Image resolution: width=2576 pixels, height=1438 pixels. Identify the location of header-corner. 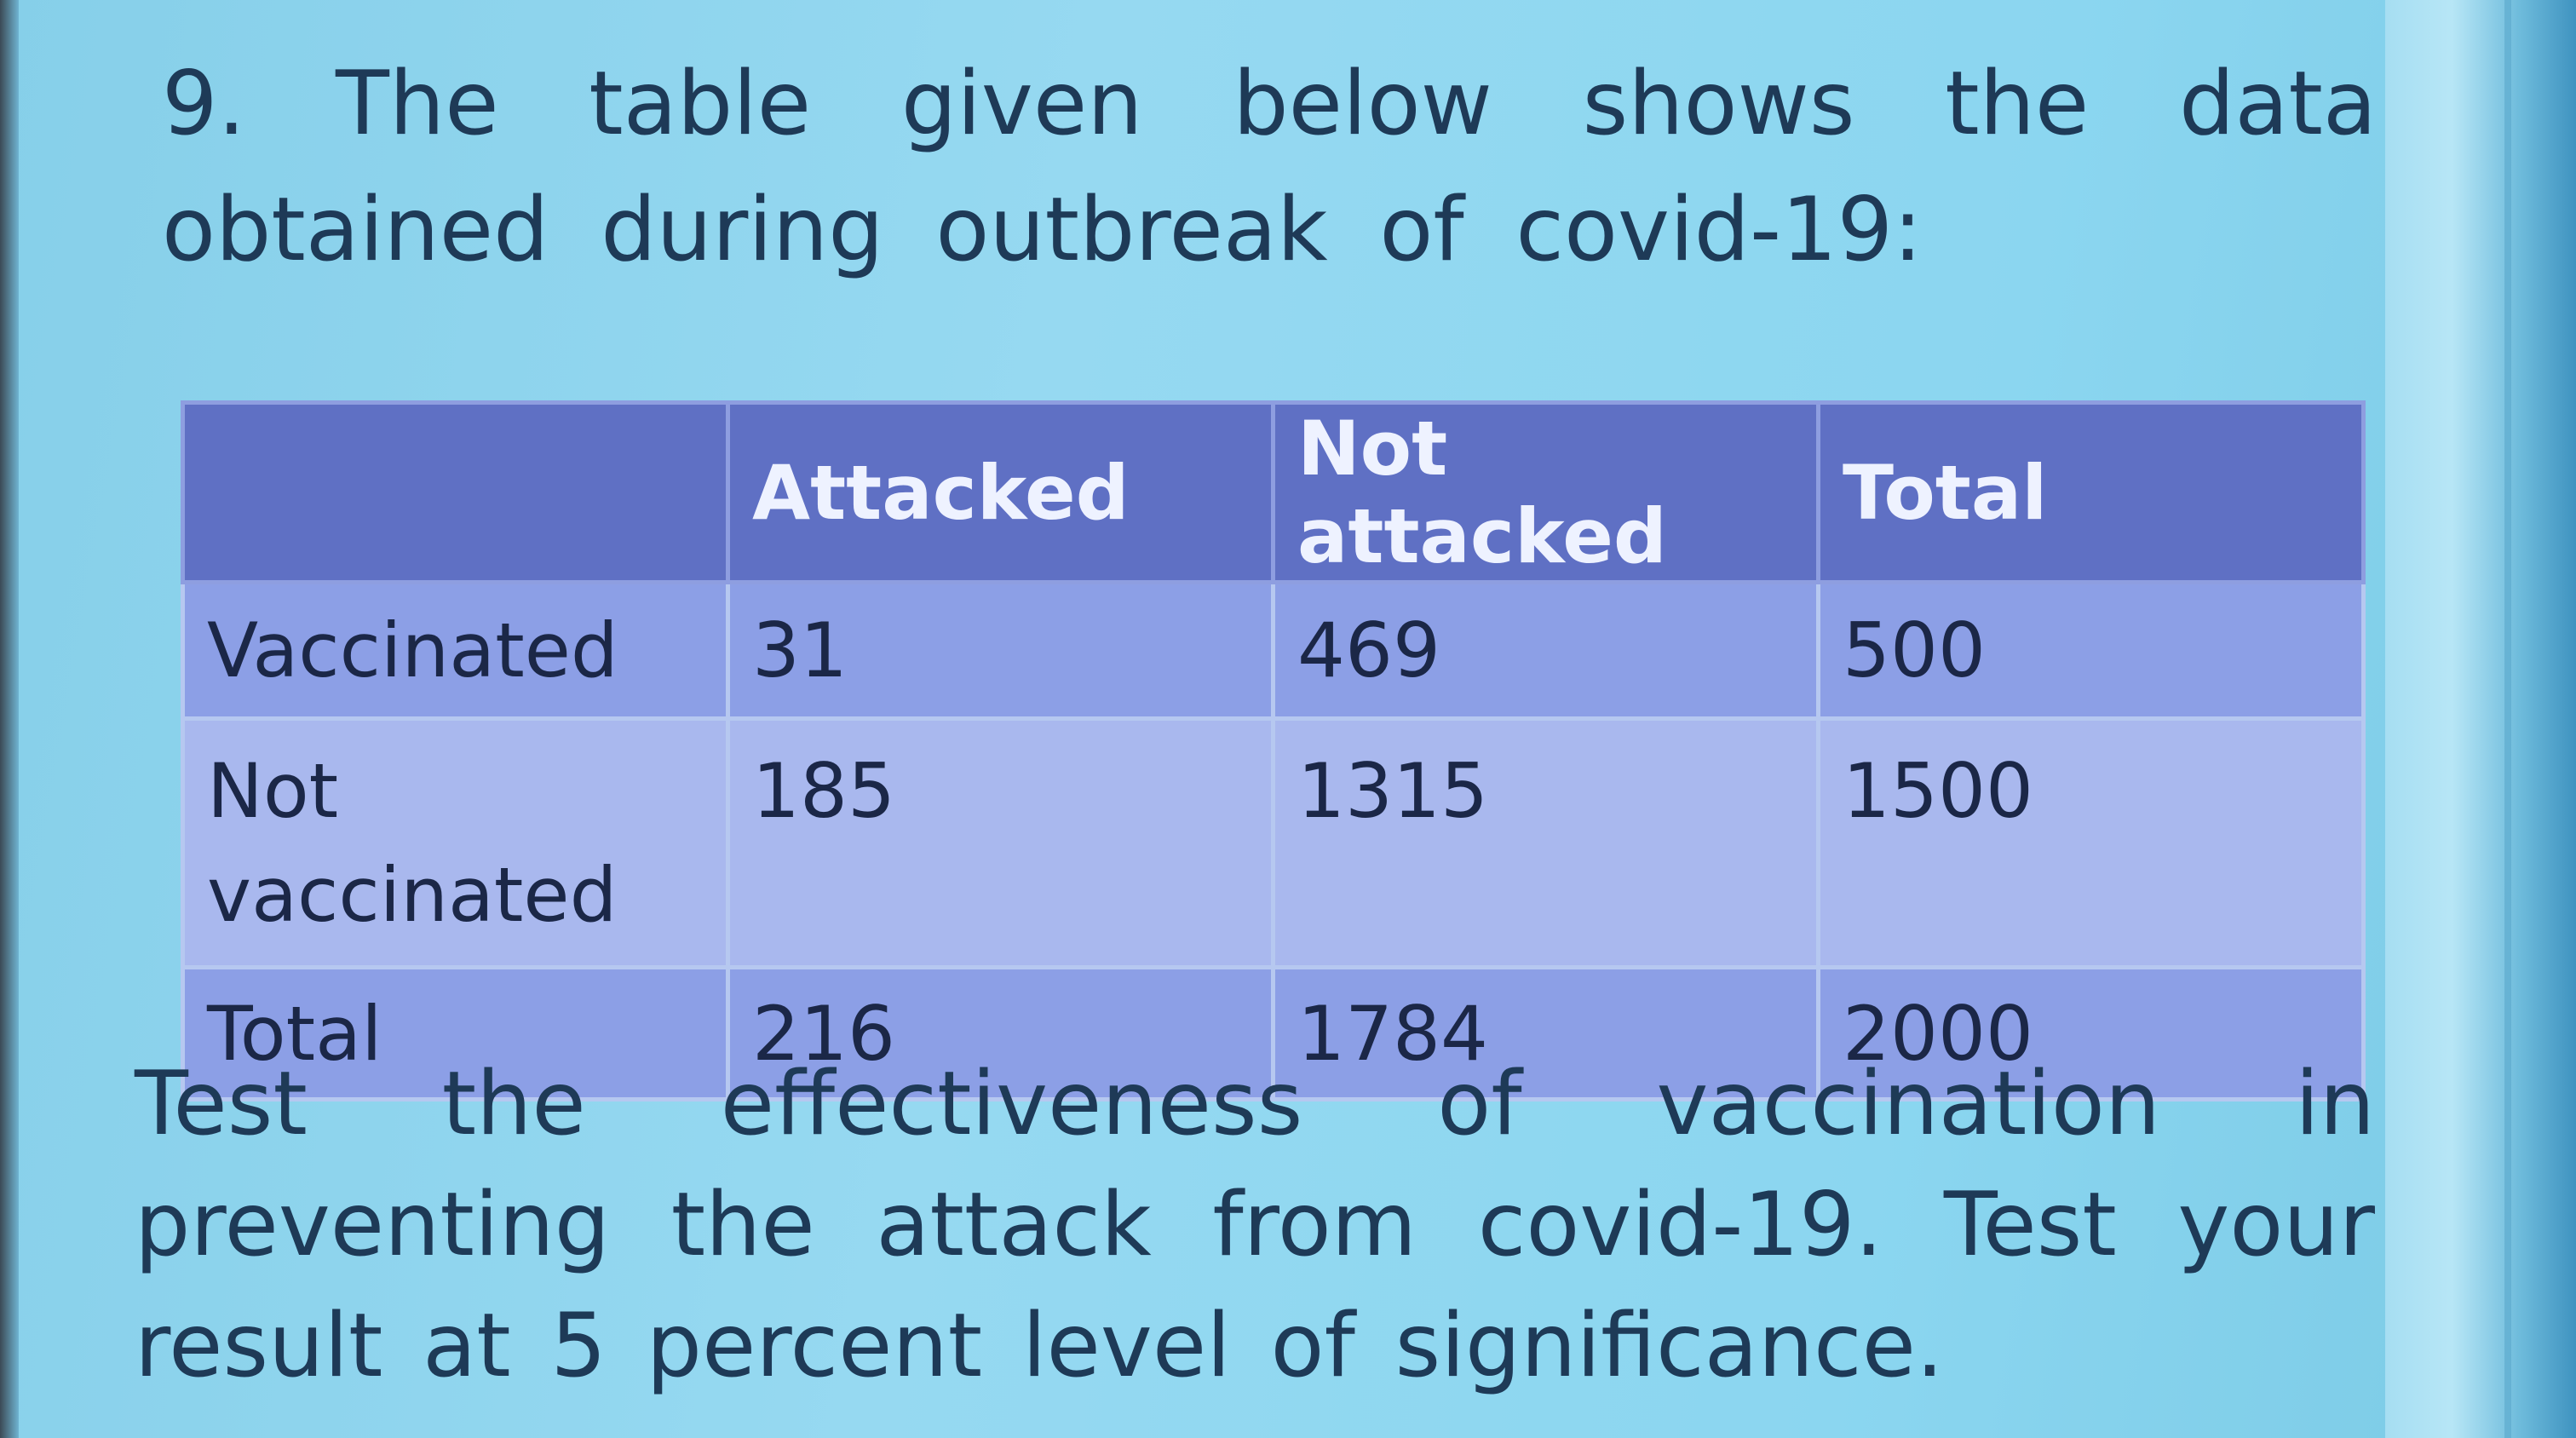
(456, 492).